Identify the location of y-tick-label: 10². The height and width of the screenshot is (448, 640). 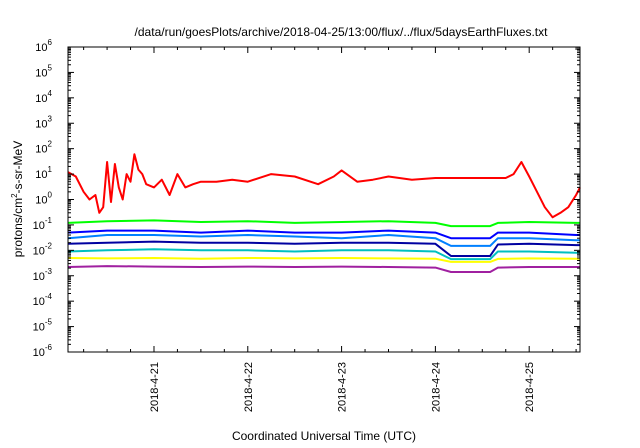
(43, 148).